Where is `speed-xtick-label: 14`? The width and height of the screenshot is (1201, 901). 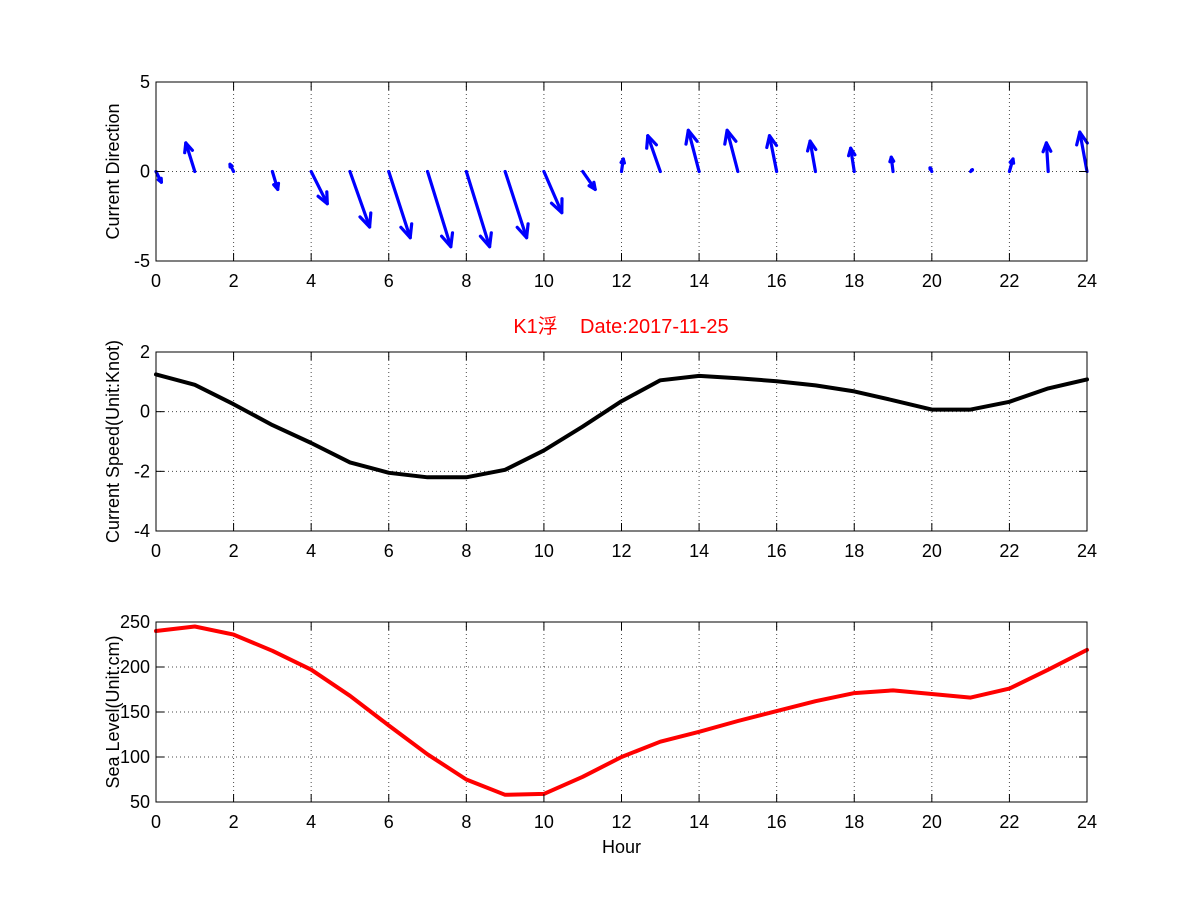 speed-xtick-label: 14 is located at coordinates (699, 551).